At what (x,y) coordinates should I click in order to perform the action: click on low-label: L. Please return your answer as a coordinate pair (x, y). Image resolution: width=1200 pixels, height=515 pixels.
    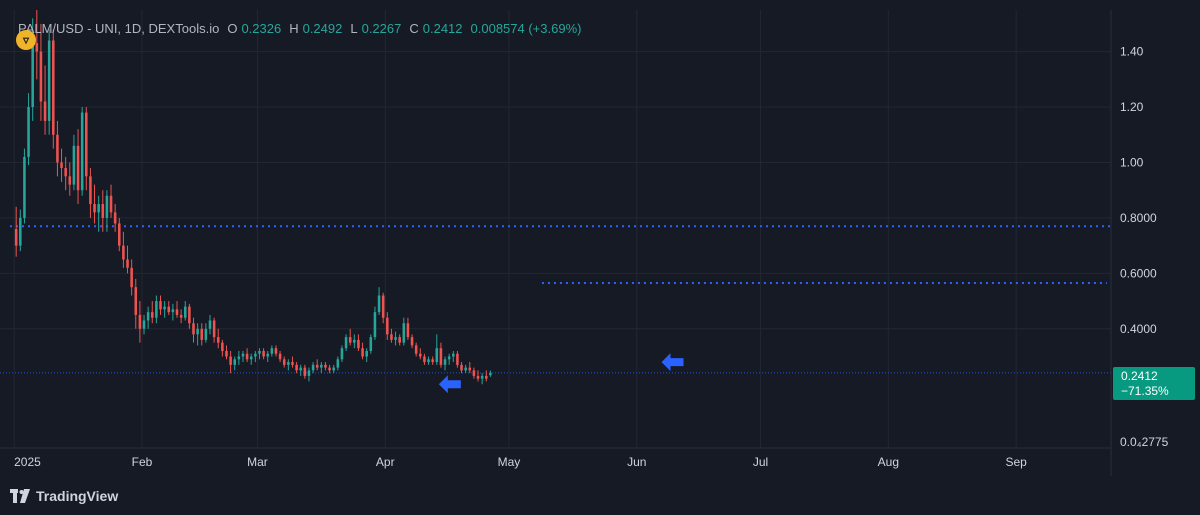
    Looking at the image, I should click on (354, 28).